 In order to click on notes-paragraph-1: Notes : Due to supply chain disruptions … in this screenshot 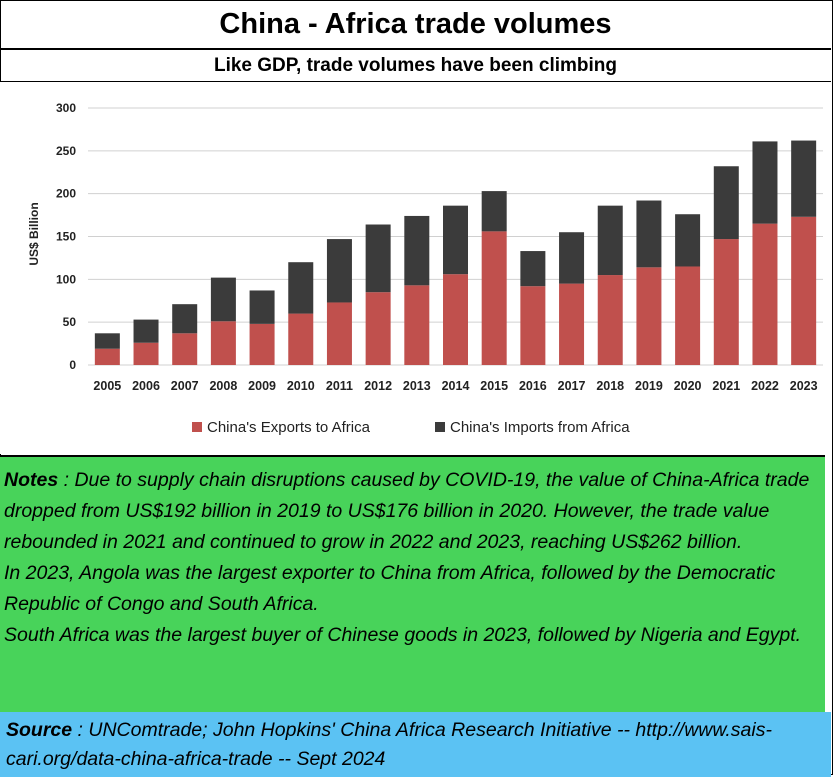, I will do `click(414, 511)`.